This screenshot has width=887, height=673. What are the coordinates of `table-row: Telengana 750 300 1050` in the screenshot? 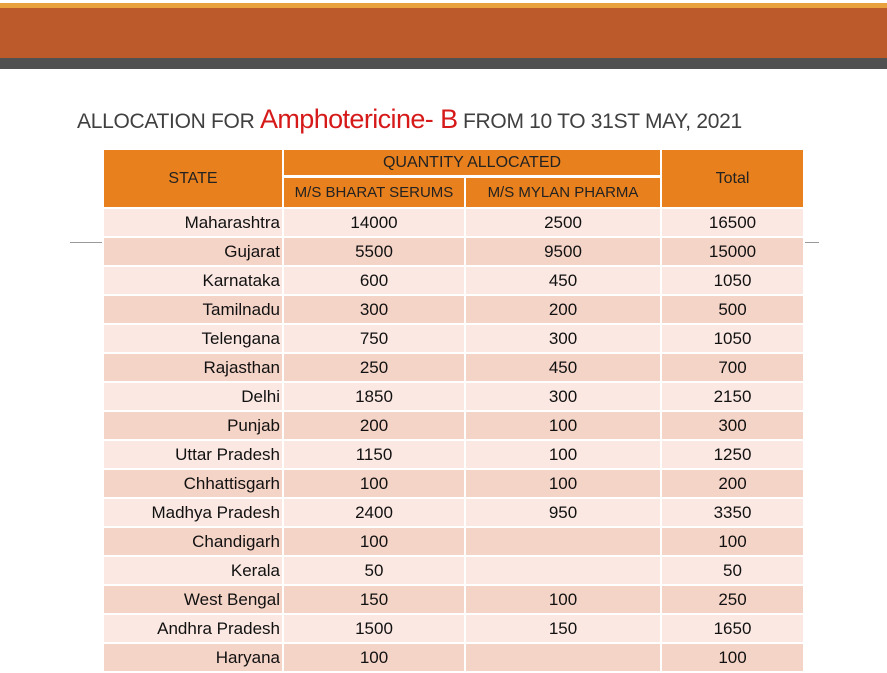 It's located at (453, 338).